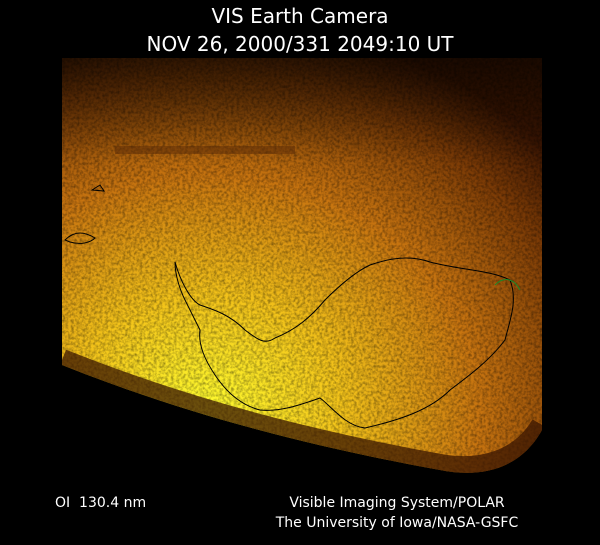 This screenshot has width=600, height=545. What do you see at coordinates (100, 503) in the screenshot?
I see `wavelength: OI 130.4 nm` at bounding box center [100, 503].